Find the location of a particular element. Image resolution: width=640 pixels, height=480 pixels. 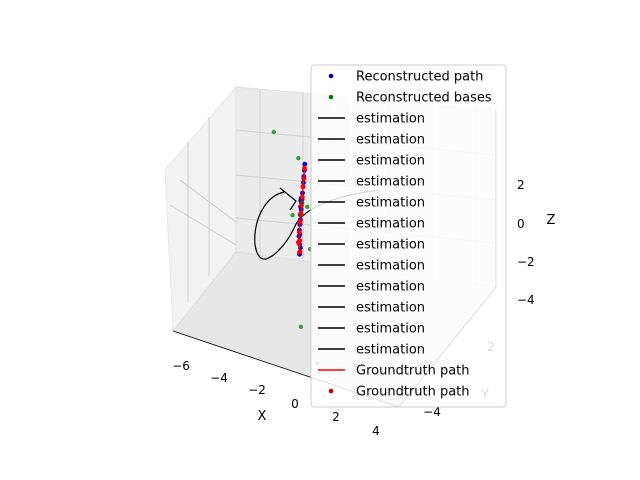

z-tick-label: −4 is located at coordinates (526, 300).